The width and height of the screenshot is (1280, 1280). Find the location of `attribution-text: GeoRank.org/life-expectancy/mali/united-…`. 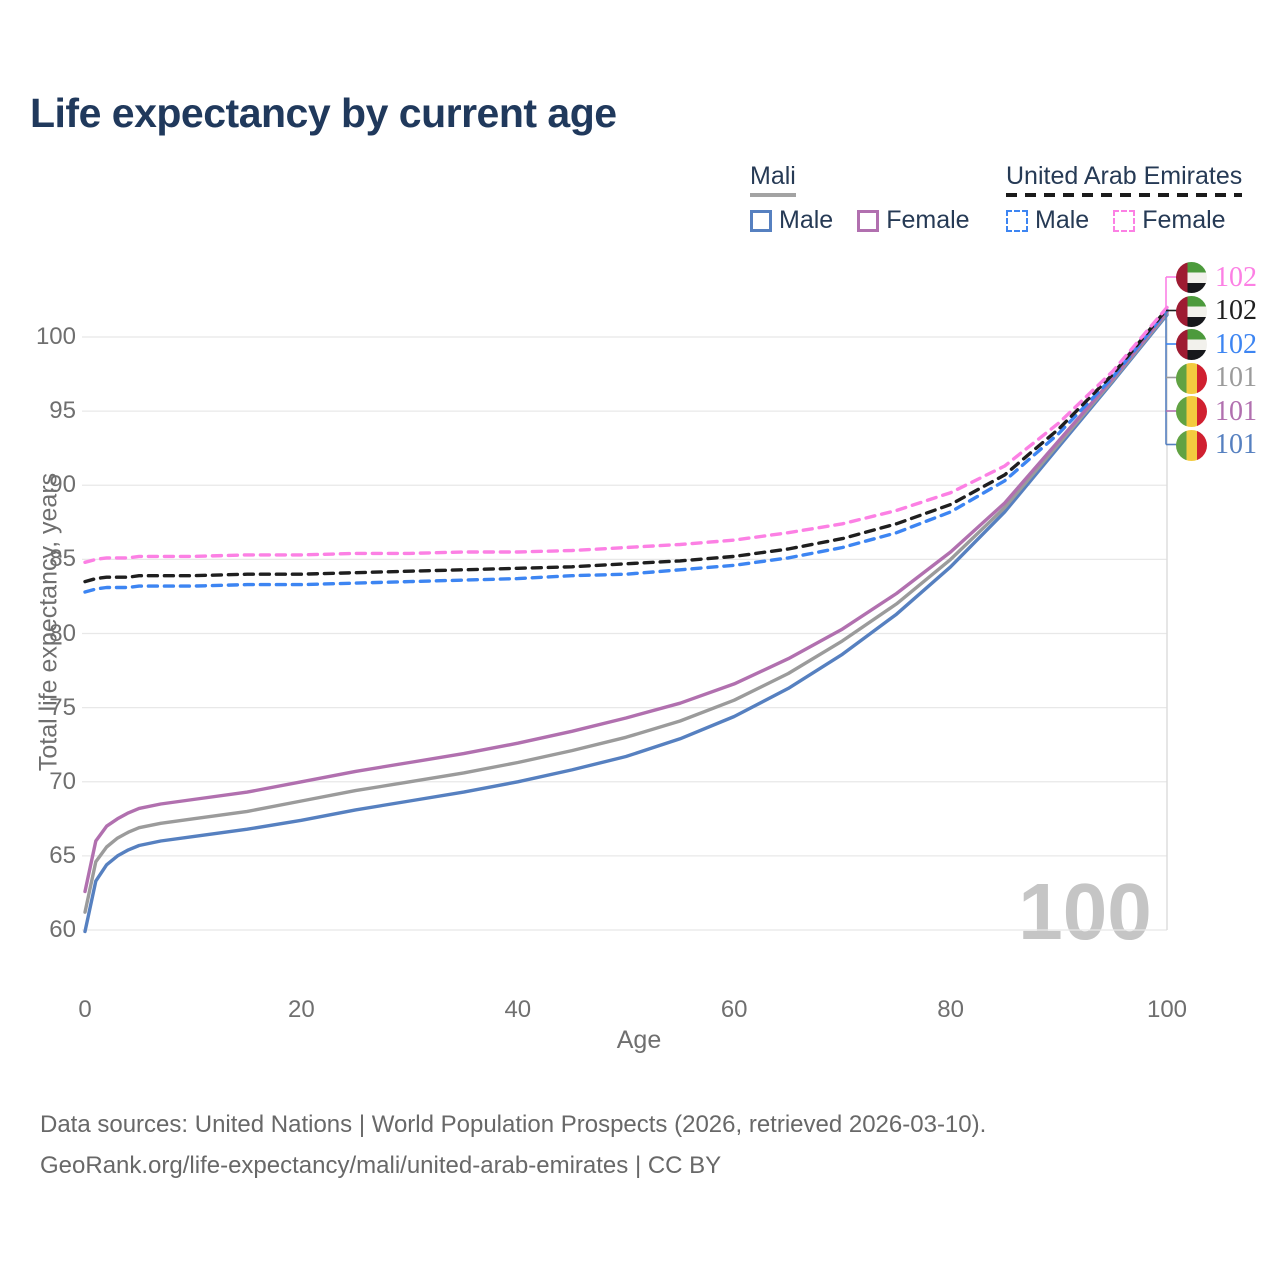

attribution-text: GeoRank.org/life-expectancy/mali/united-… is located at coordinates (381, 1165).